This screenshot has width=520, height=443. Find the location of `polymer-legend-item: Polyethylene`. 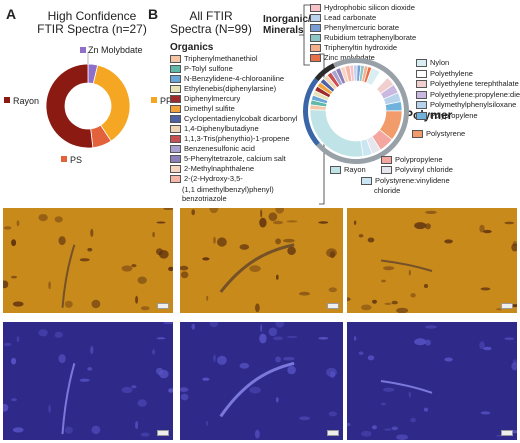

polymer-legend-item: Polyethylene is located at coordinates (444, 74).